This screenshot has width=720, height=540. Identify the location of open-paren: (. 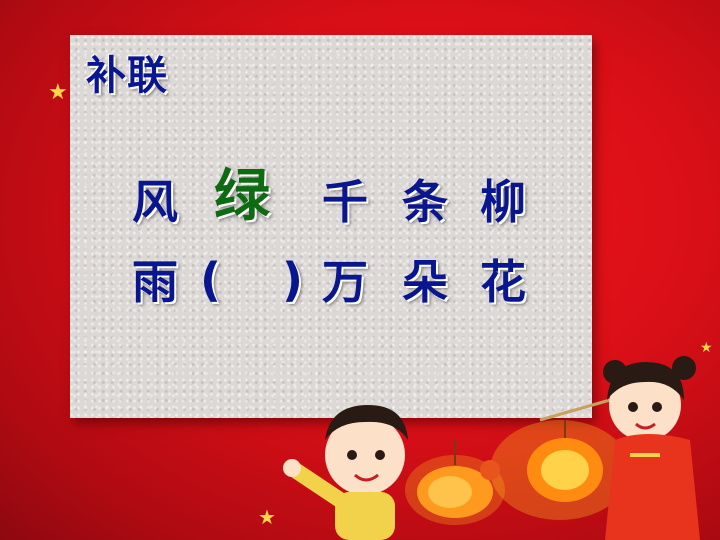
(211, 280).